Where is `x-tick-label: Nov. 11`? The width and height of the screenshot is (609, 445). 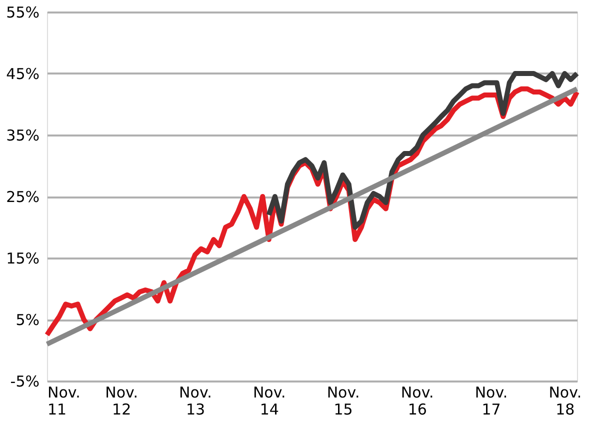 x-tick-label: Nov. 11 is located at coordinates (64, 401).